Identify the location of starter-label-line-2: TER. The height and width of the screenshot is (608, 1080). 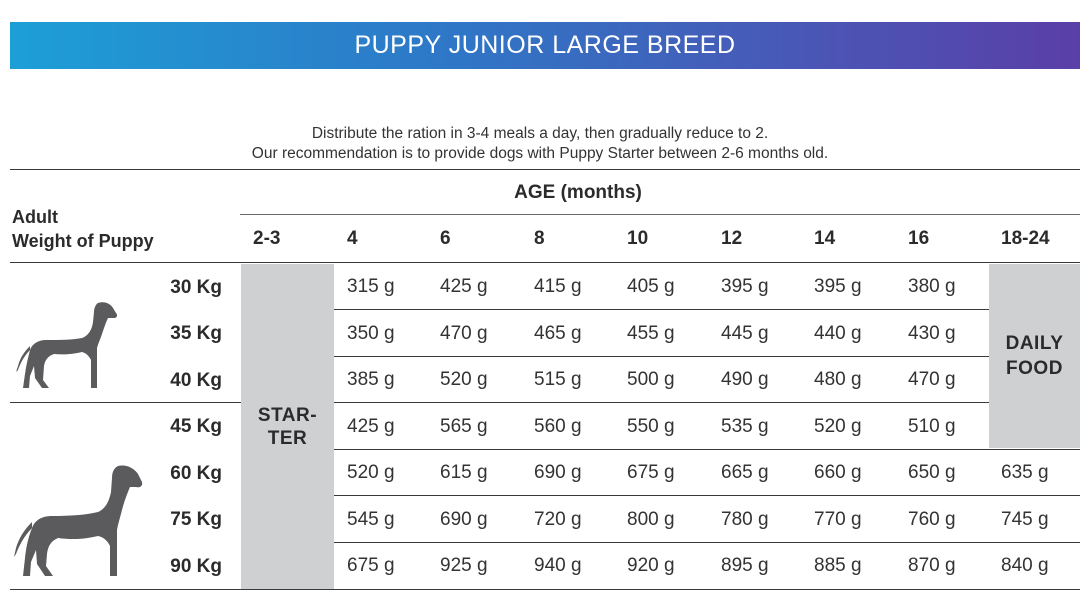
(287, 438).